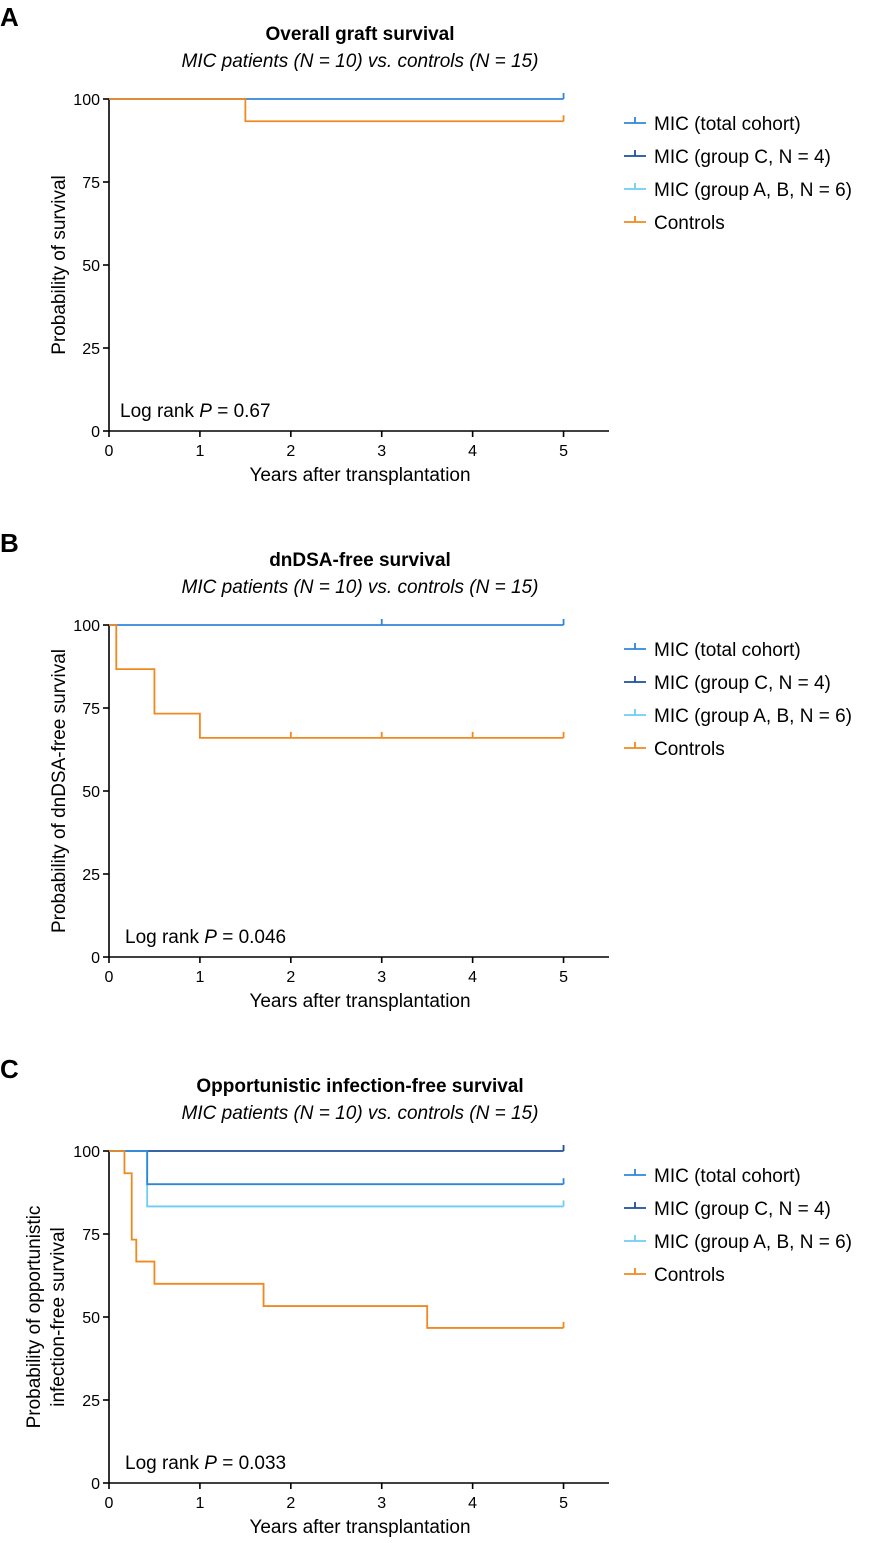  Describe the element at coordinates (241, 411) in the screenshot. I see `annotation-value: = 0.67` at that location.